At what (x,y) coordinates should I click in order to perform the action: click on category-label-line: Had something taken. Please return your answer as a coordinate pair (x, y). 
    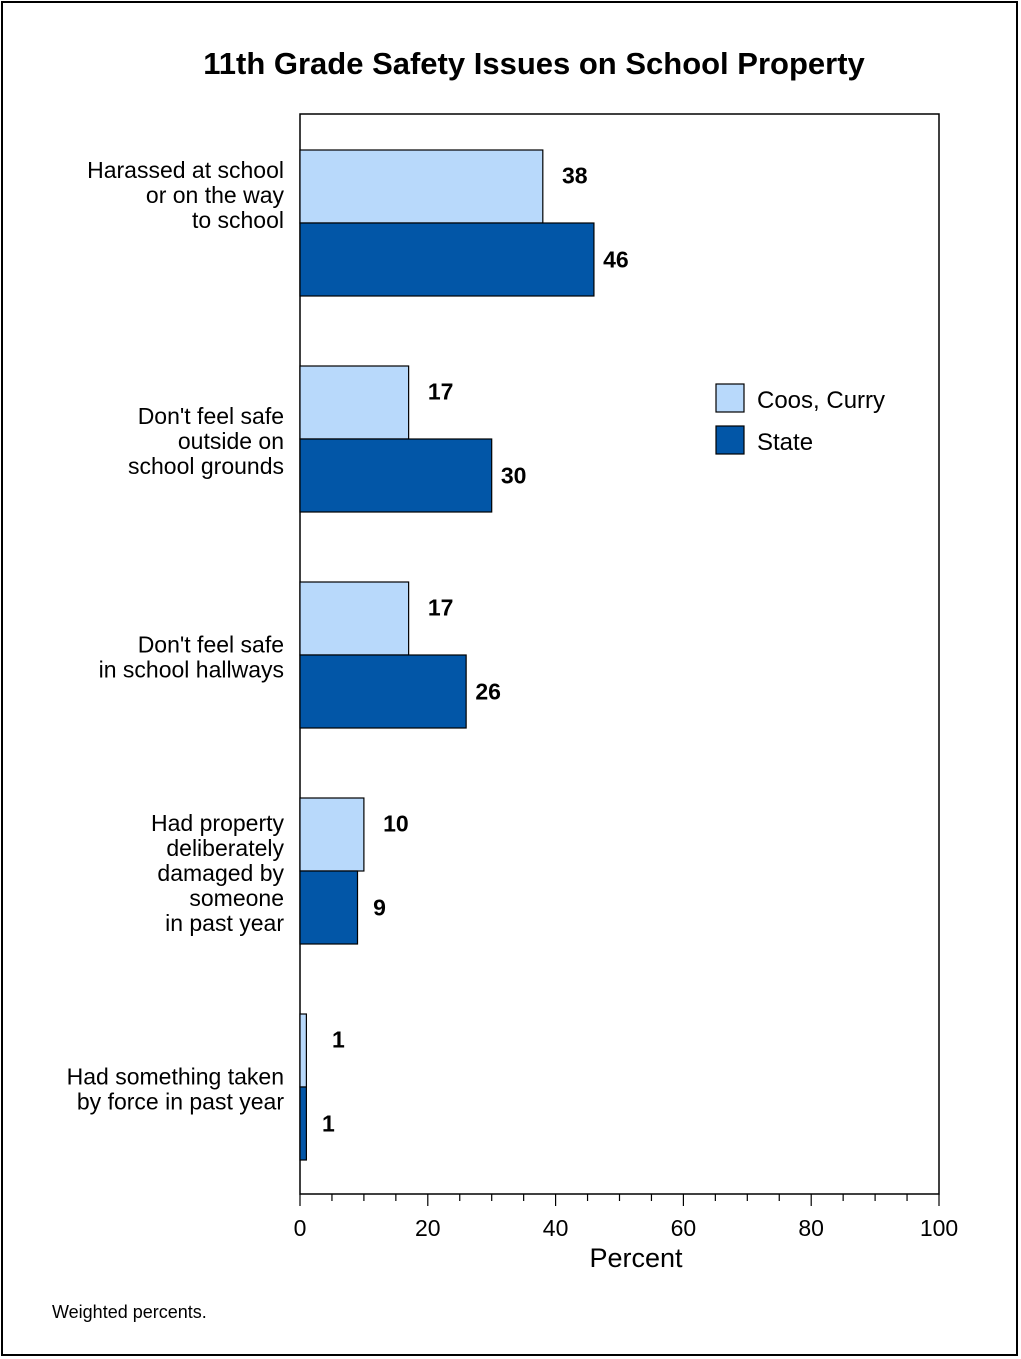
    Looking at the image, I should click on (175, 1077).